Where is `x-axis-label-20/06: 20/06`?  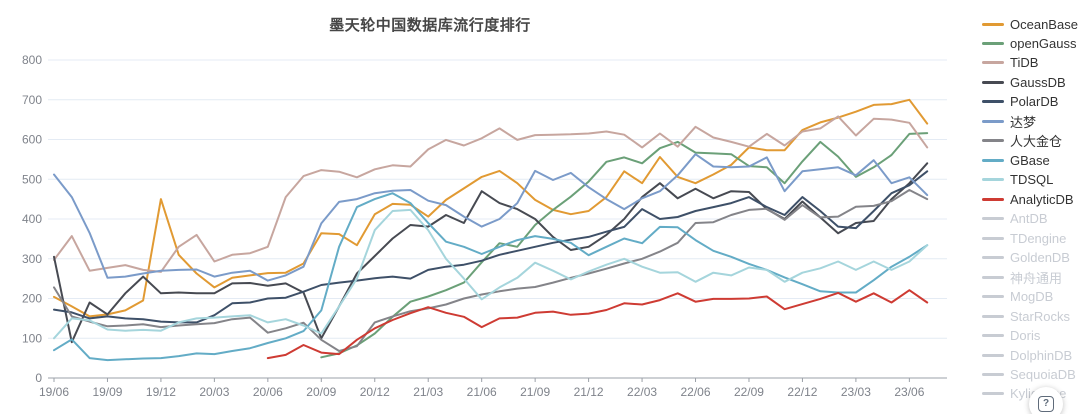
x-axis-label-20/06: 20/06 is located at coordinates (268, 392).